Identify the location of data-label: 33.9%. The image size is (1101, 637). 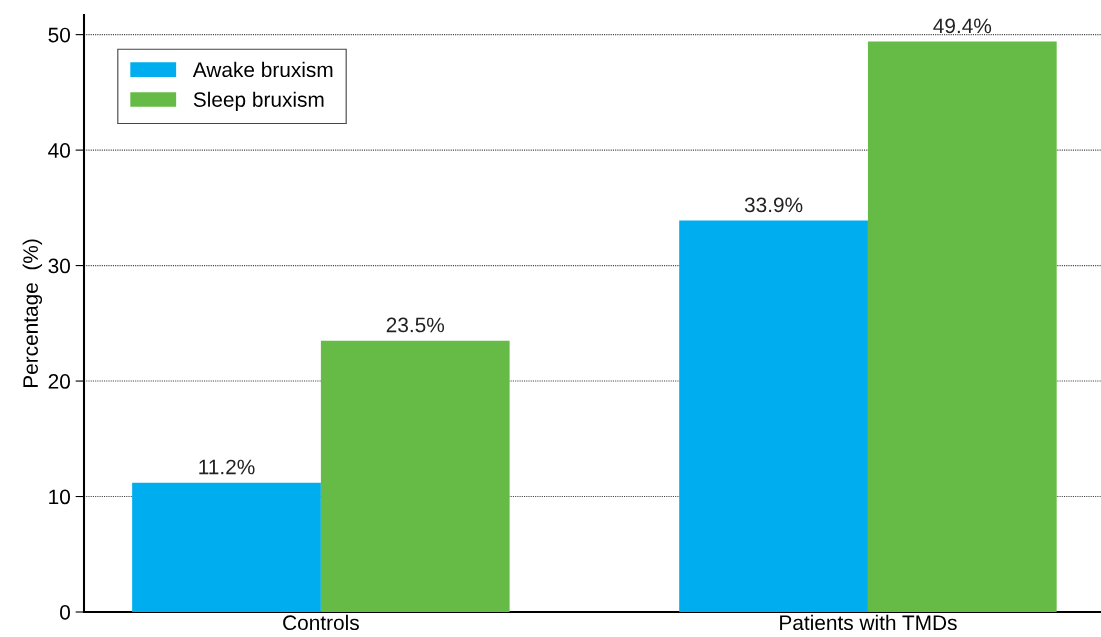
(773, 205).